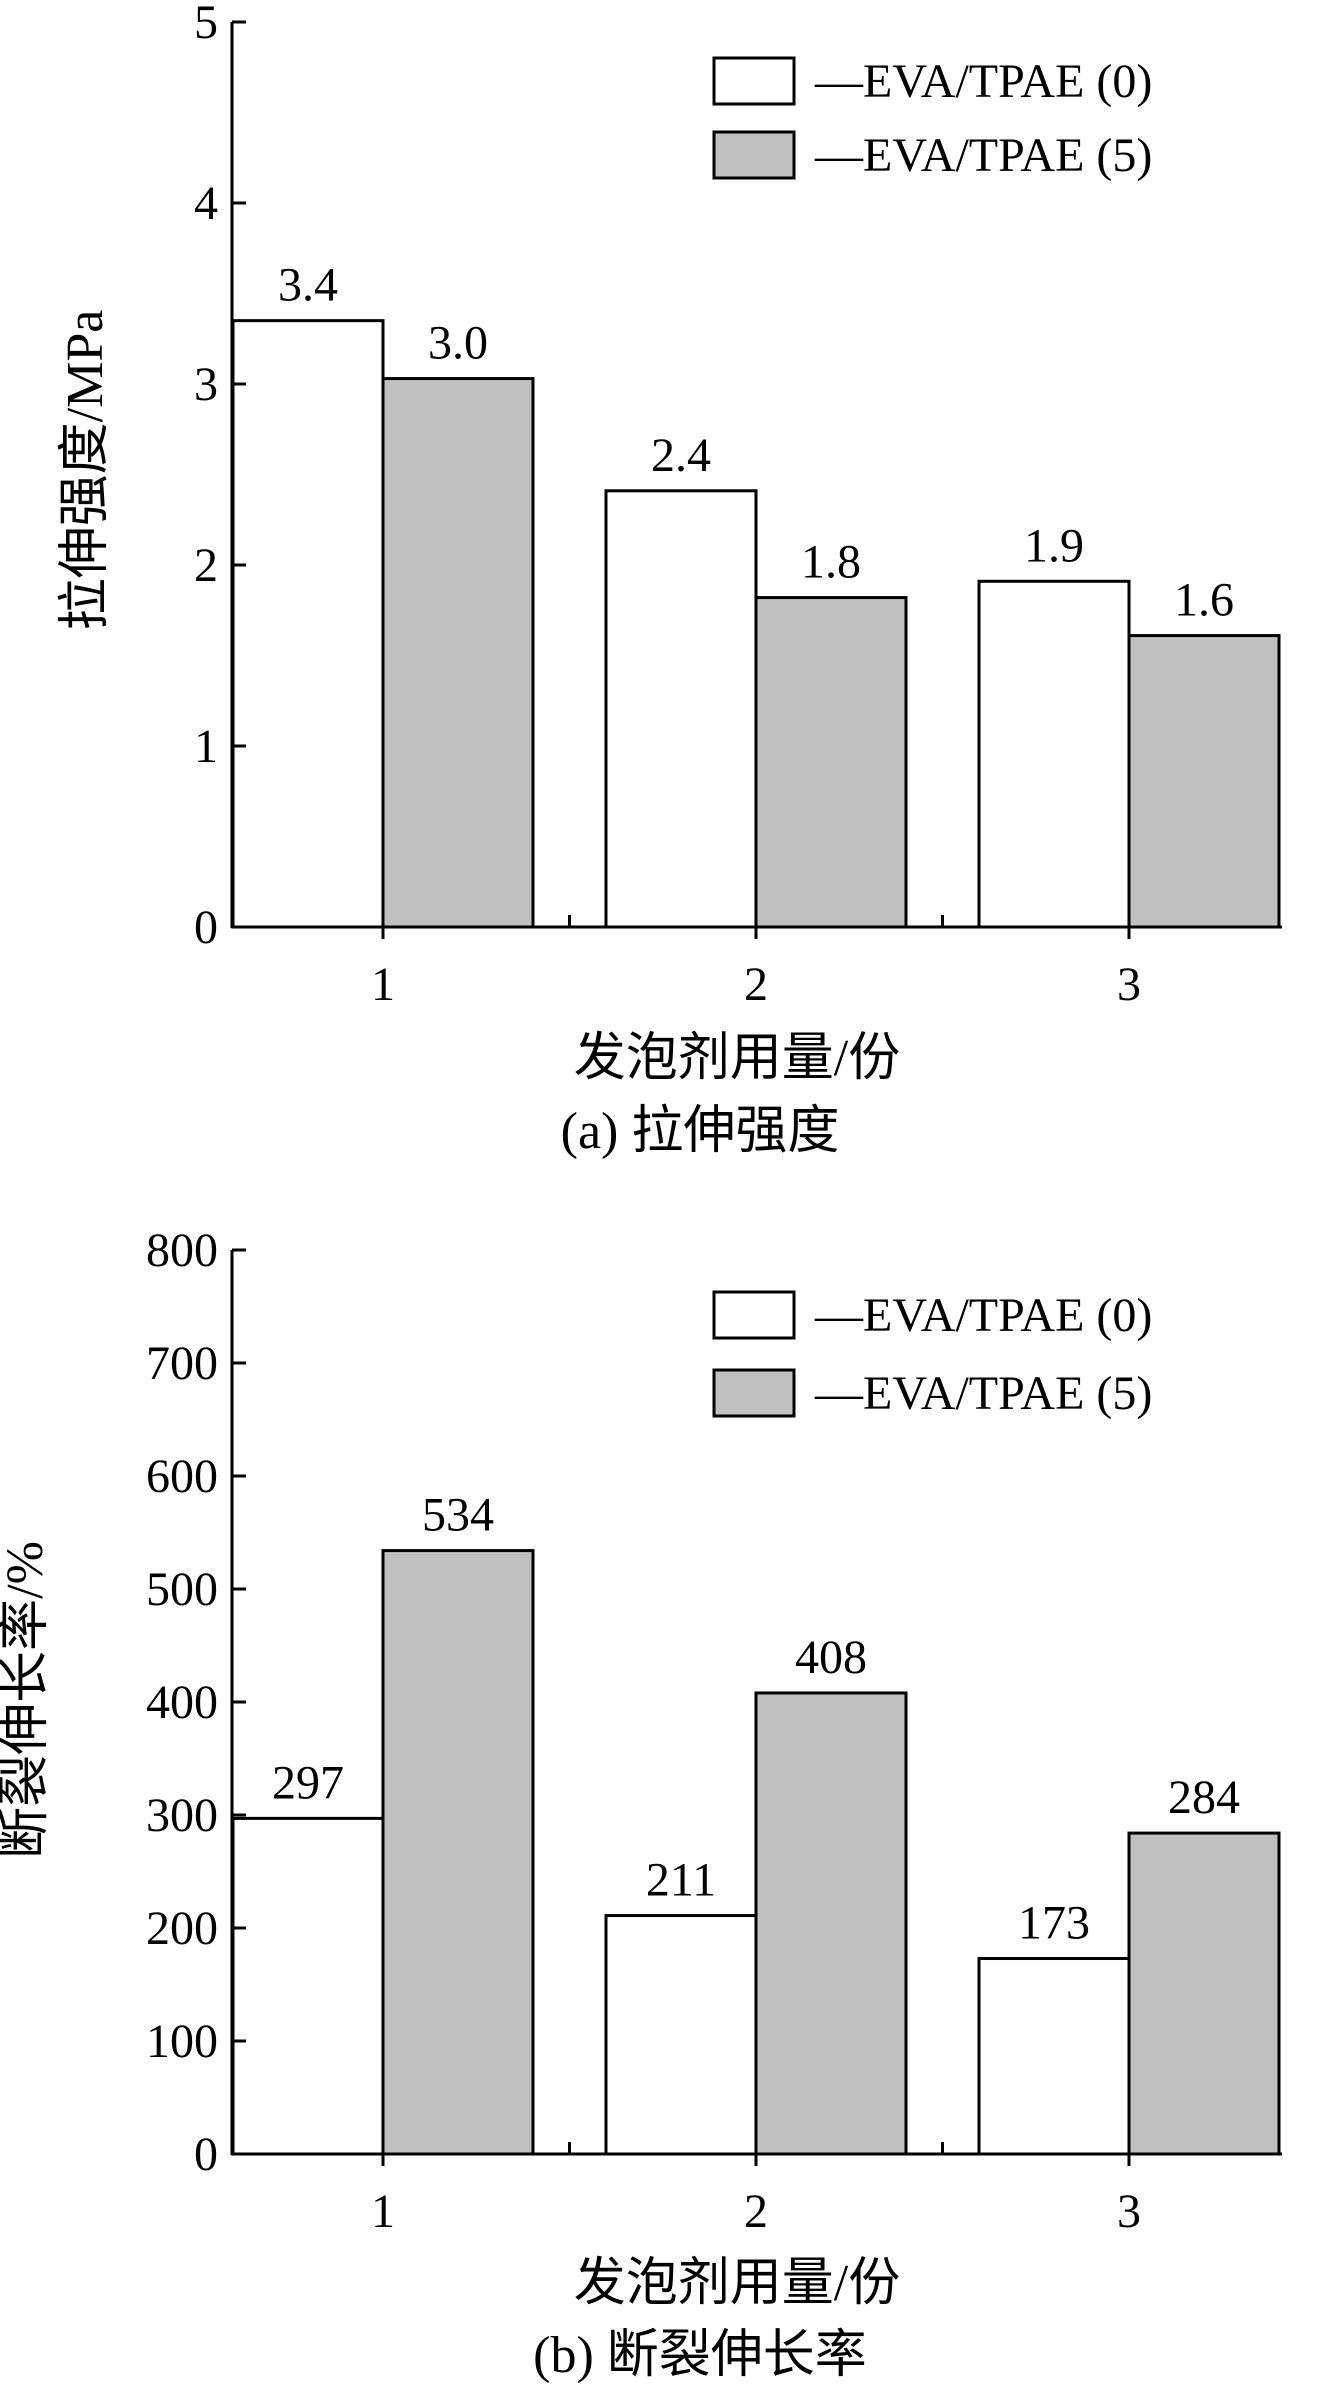  Describe the element at coordinates (182, 2041) in the screenshot. I see `y-tick-label: 100` at that location.